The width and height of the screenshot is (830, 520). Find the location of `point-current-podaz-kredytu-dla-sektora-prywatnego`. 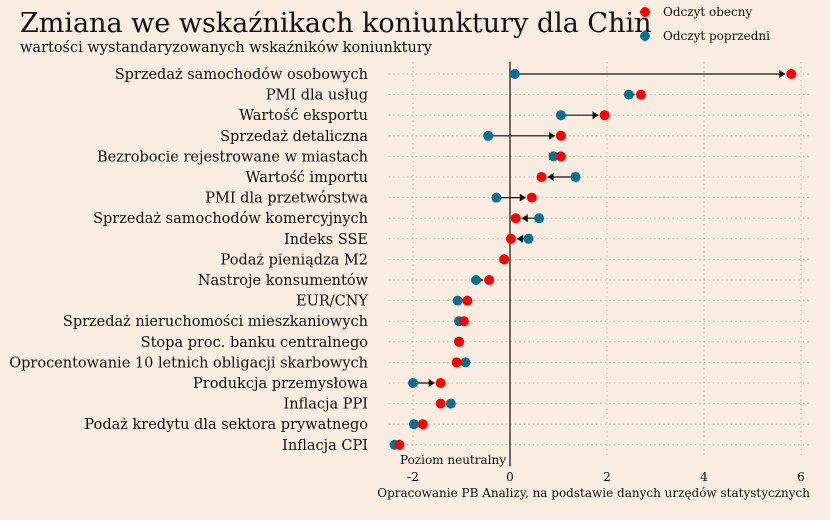

point-current-podaz-kredytu-dla-sektora-prywatnego is located at coordinates (422, 424).